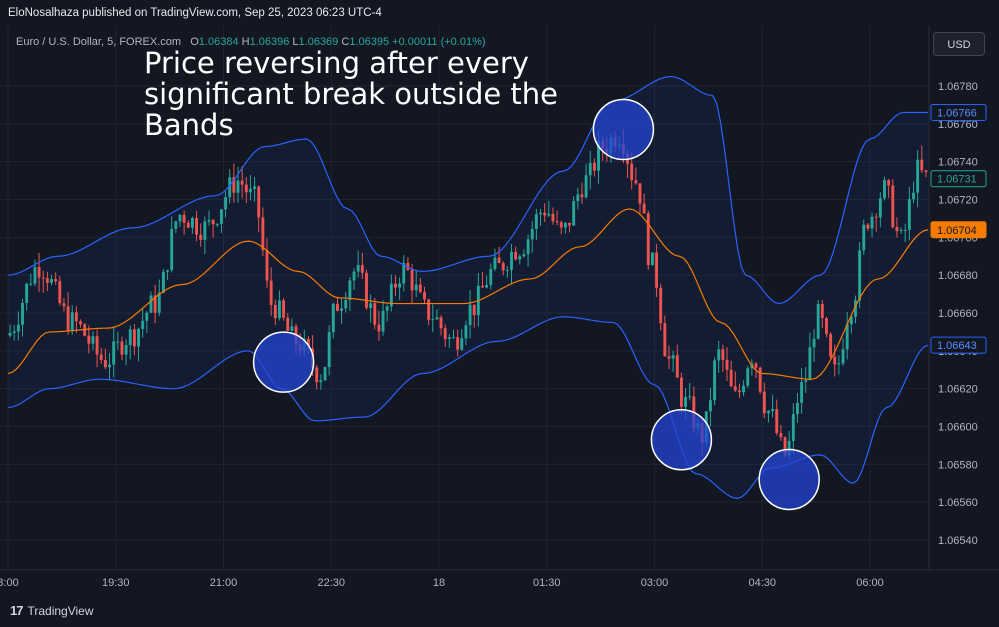 The image size is (999, 627). Describe the element at coordinates (958, 314) in the screenshot. I see `y-tick-label: 1.06660` at that location.